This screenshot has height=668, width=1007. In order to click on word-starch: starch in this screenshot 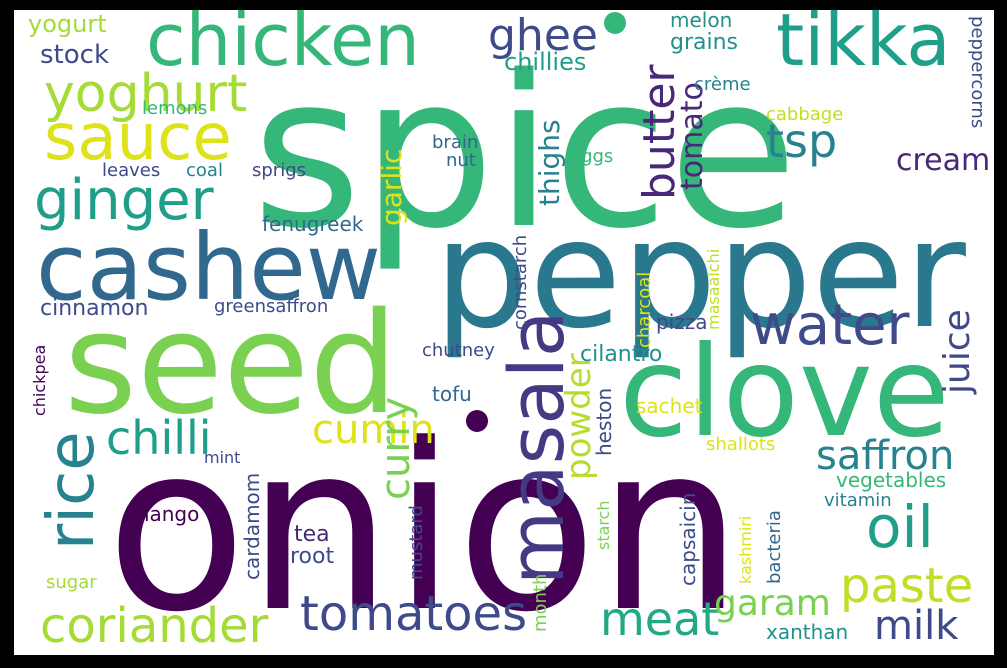, I will do `click(604, 525)`.